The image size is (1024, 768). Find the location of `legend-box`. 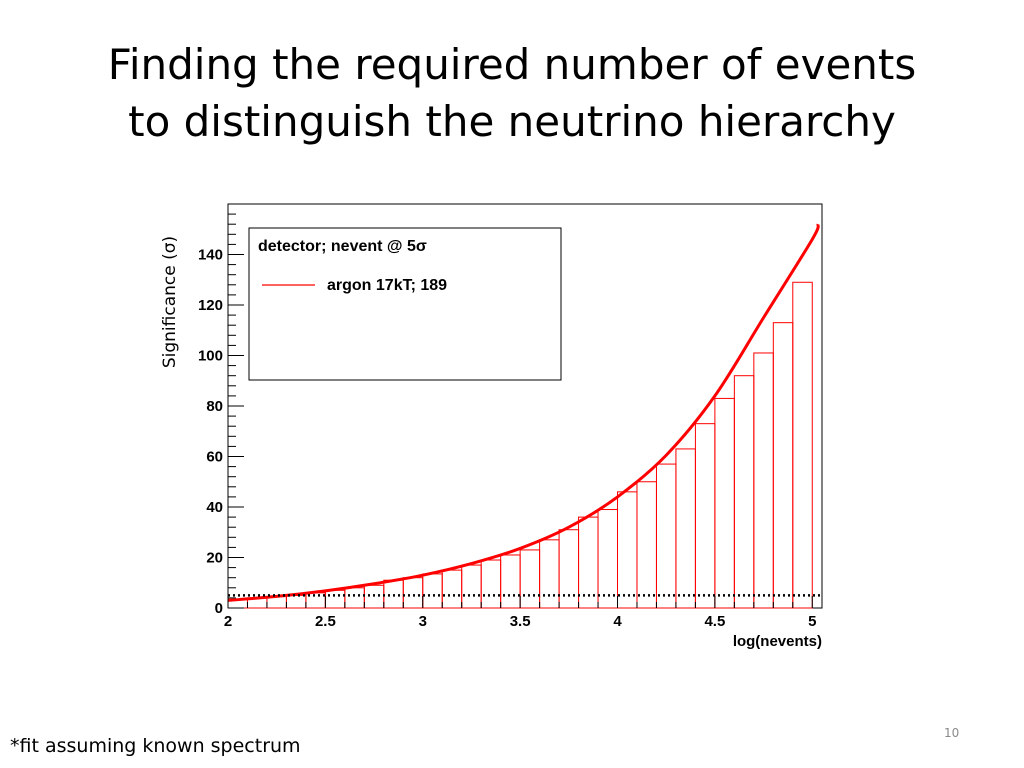

legend-box is located at coordinates (405, 304).